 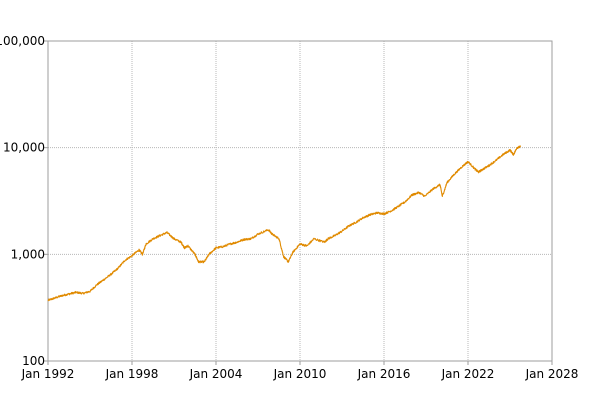 What do you see at coordinates (33, 361) in the screenshot?
I see `y-tick-label: 100` at bounding box center [33, 361].